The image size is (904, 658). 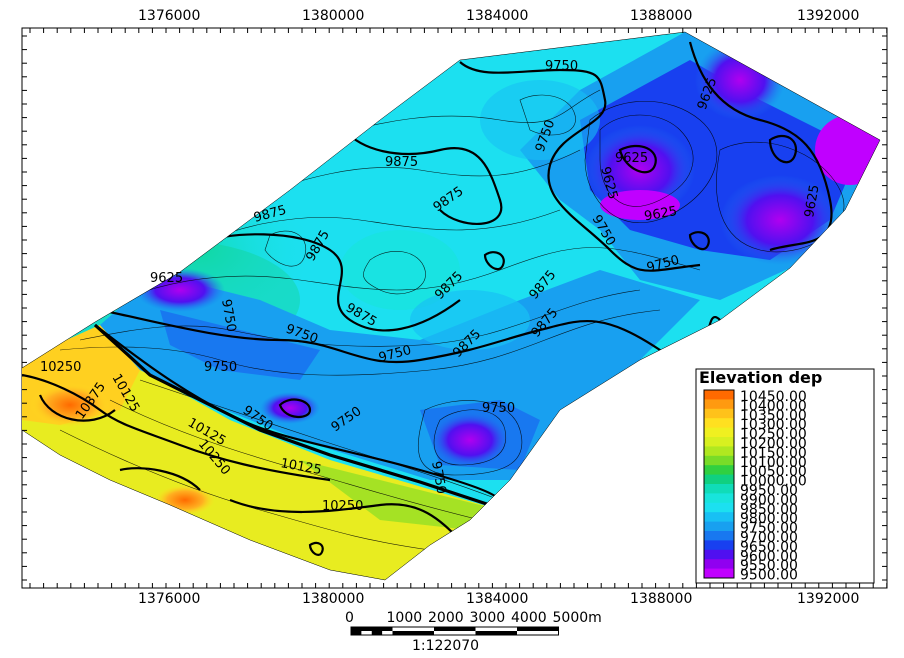 What do you see at coordinates (529, 618) in the screenshot?
I see `scale-label: 4000` at bounding box center [529, 618].